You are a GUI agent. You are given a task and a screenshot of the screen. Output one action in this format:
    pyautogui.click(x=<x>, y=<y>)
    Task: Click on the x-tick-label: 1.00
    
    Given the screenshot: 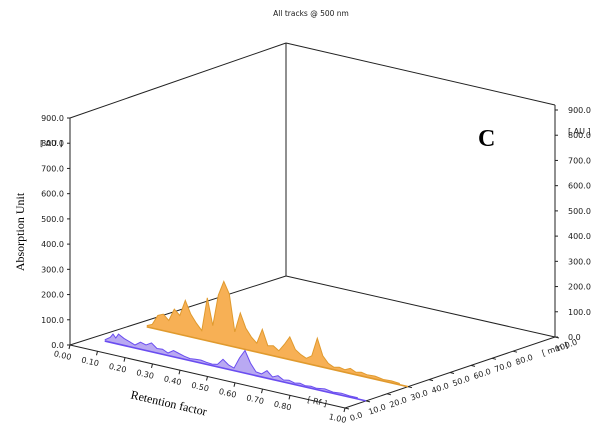 What is the action you would take?
    pyautogui.click(x=337, y=418)
    